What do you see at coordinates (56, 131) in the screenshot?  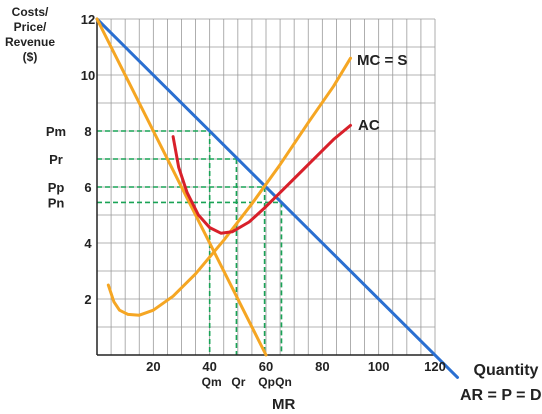 I see `price-label-pm: Pm` at bounding box center [56, 131].